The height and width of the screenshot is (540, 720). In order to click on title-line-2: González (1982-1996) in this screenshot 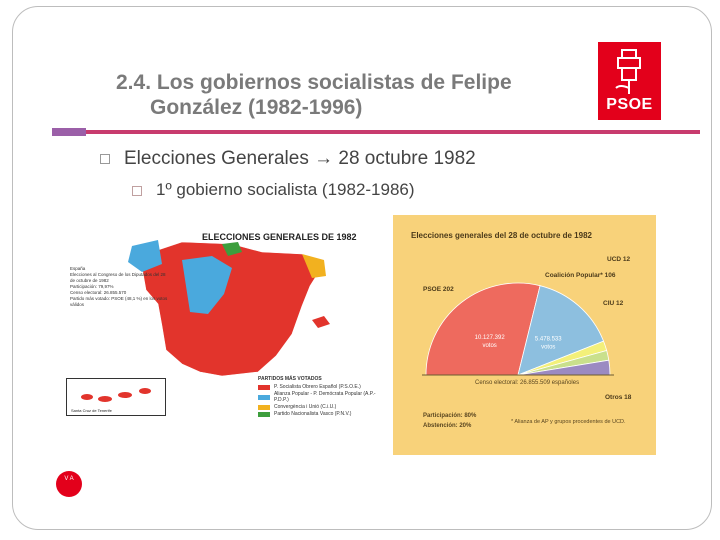, I will do `click(256, 107)`.